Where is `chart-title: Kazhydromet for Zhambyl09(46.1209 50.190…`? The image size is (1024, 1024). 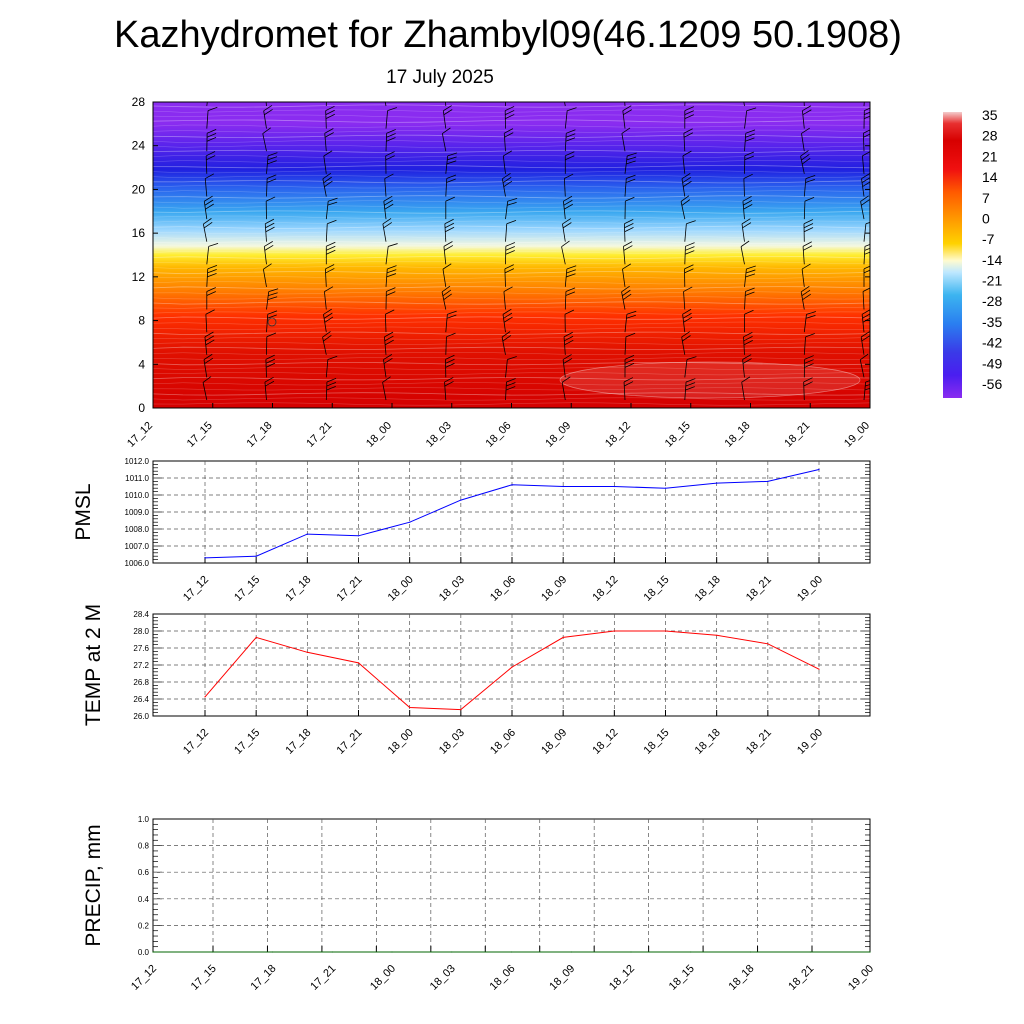 chart-title: Kazhydromet for Zhambyl09(46.1209 50.190… is located at coordinates (508, 35).